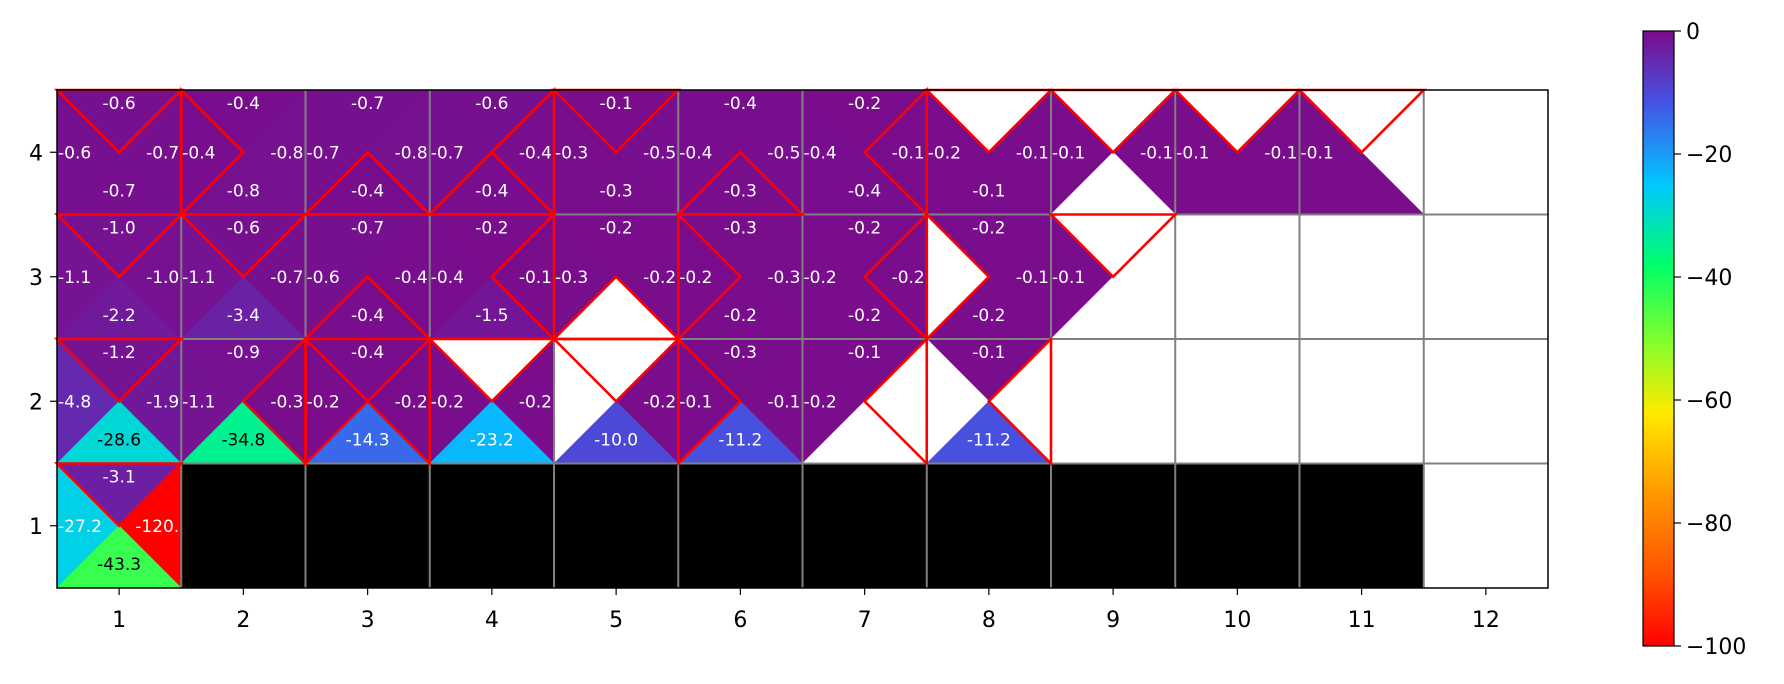 The height and width of the screenshot is (684, 1784). Describe the element at coordinates (119, 353) in the screenshot. I see `q-value-up: -1.2` at that location.